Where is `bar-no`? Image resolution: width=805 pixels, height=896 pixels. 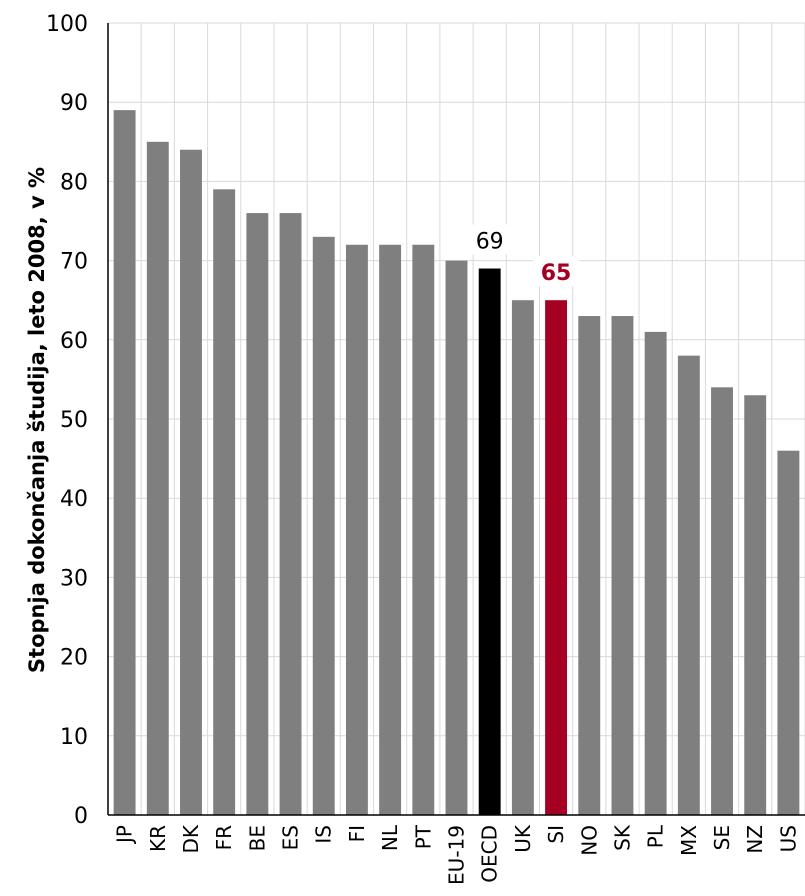
bar-no is located at coordinates (589, 565).